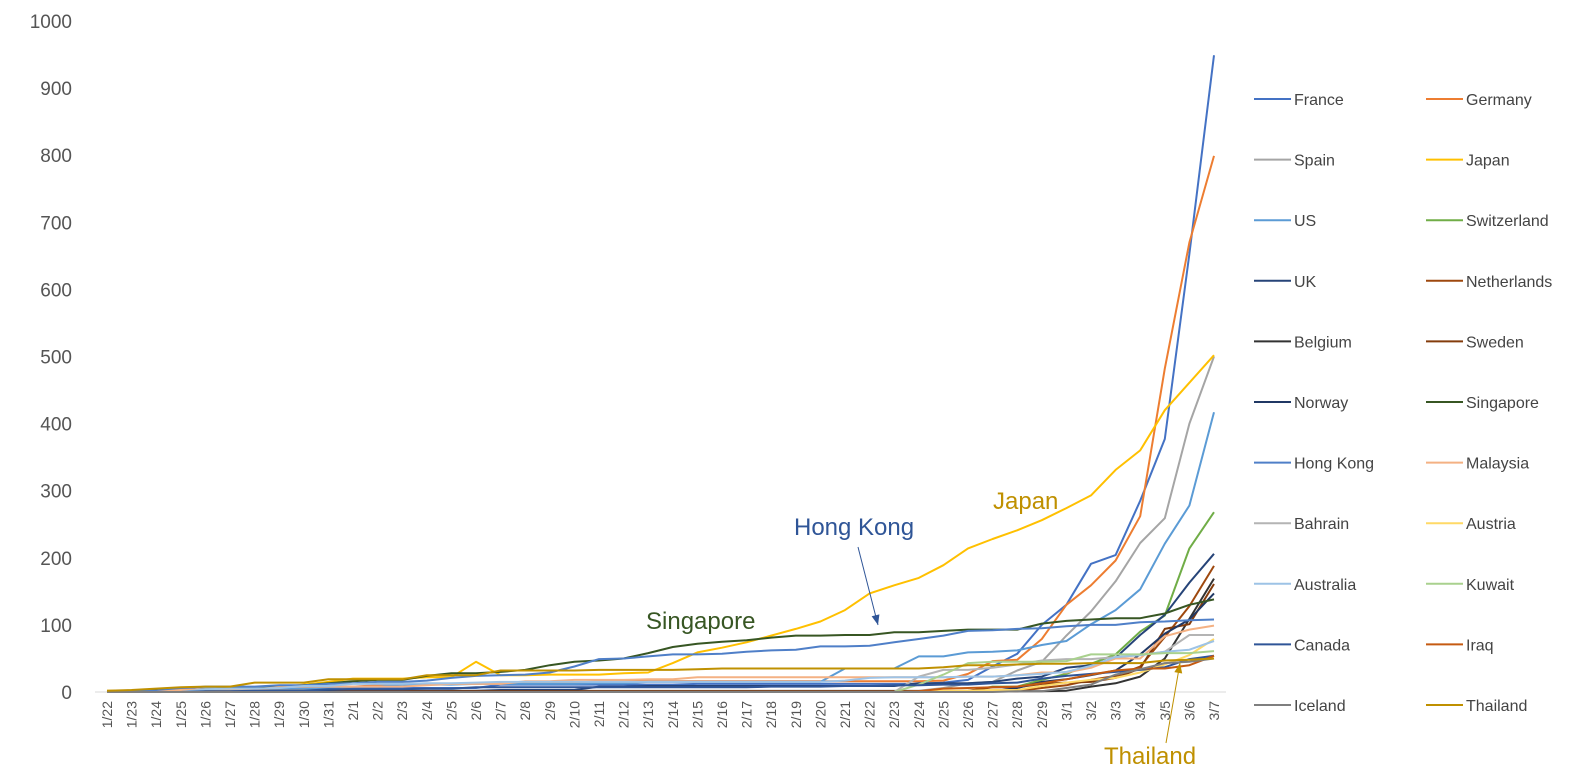 The width and height of the screenshot is (1584, 778). Describe the element at coordinates (1491, 524) in the screenshot. I see `legend-label: Austria` at that location.